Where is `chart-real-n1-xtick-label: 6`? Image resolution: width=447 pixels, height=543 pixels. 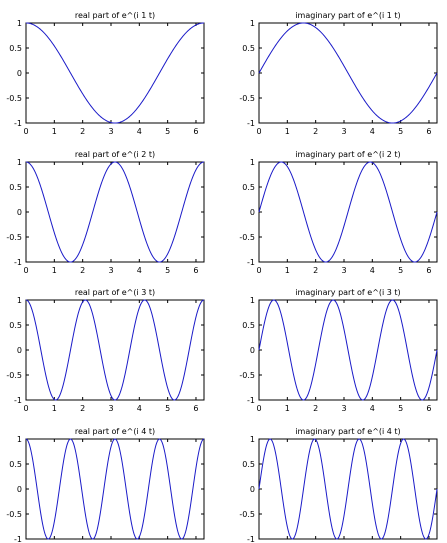 chart-real-n1-xtick-label: 6 is located at coordinates (195, 131).